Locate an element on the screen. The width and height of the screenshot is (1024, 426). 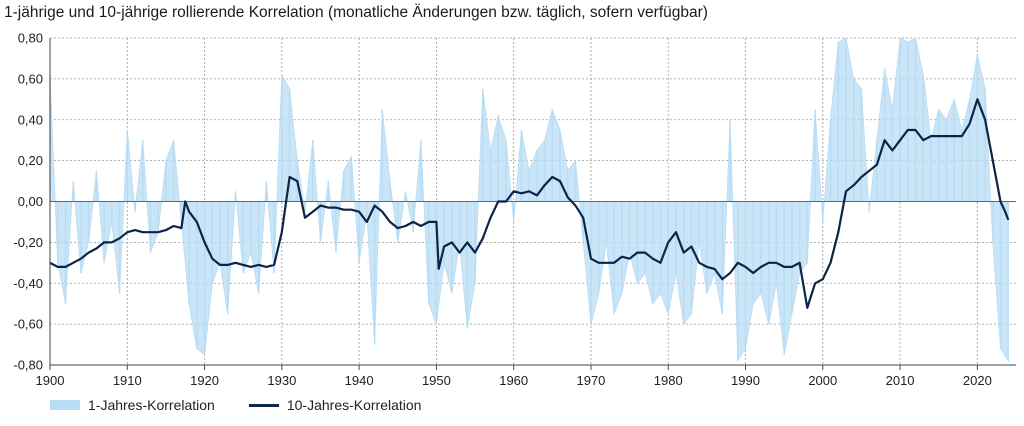
y-tick-label: -0,60 is located at coordinates (28, 324).